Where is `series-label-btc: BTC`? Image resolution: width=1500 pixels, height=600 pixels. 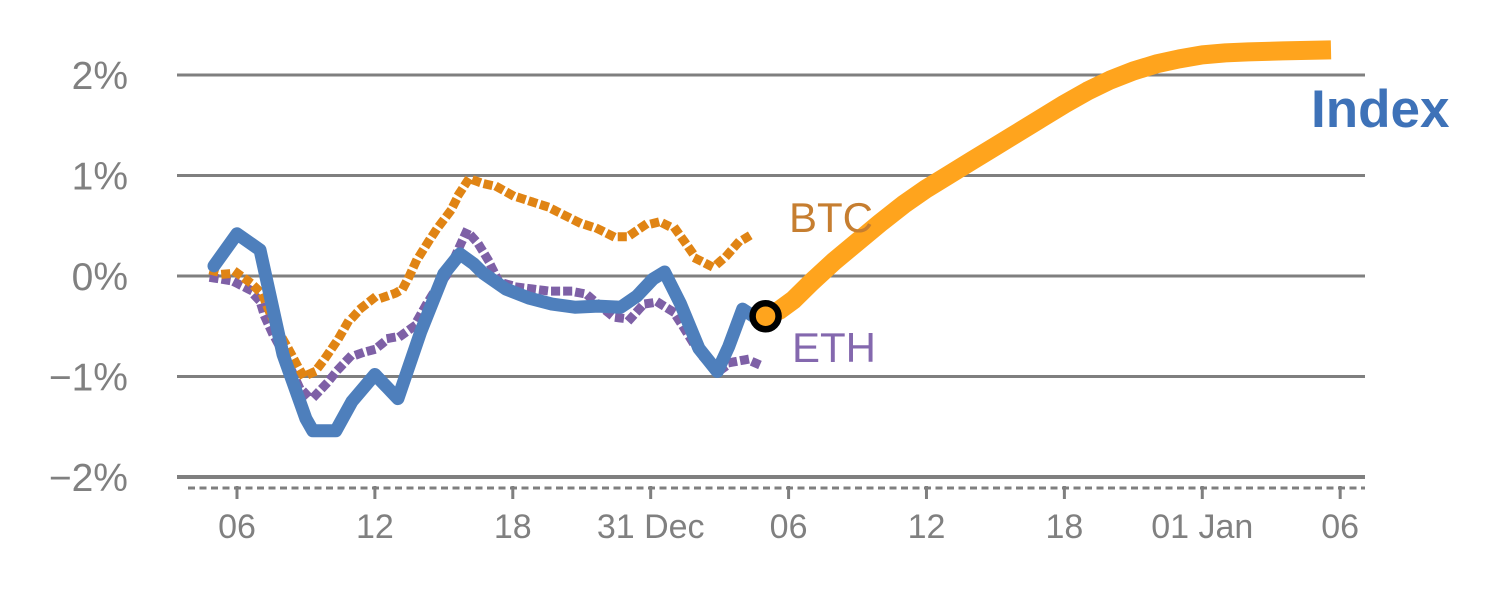
series-label-btc: BTC is located at coordinates (831, 217).